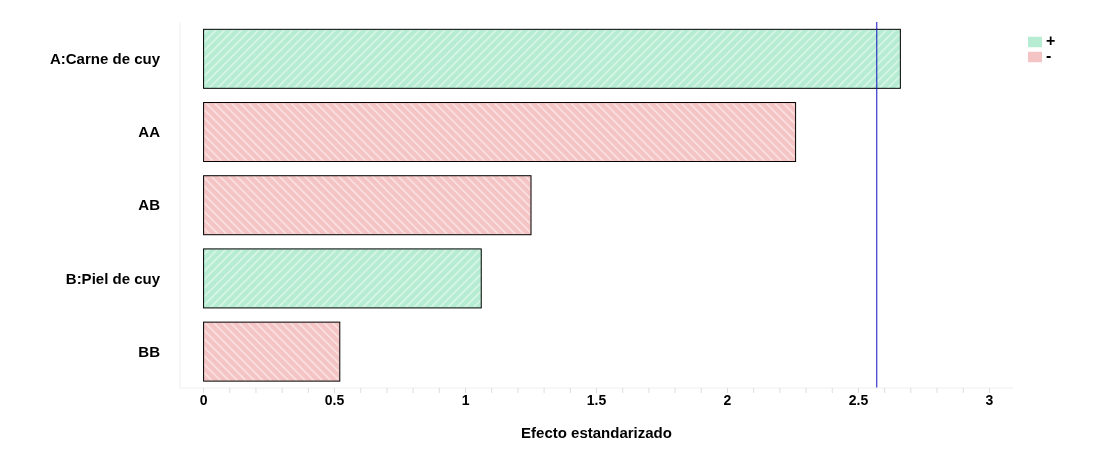  Describe the element at coordinates (334, 399) in the screenshot. I see `x-tick-label: 0.5` at that location.